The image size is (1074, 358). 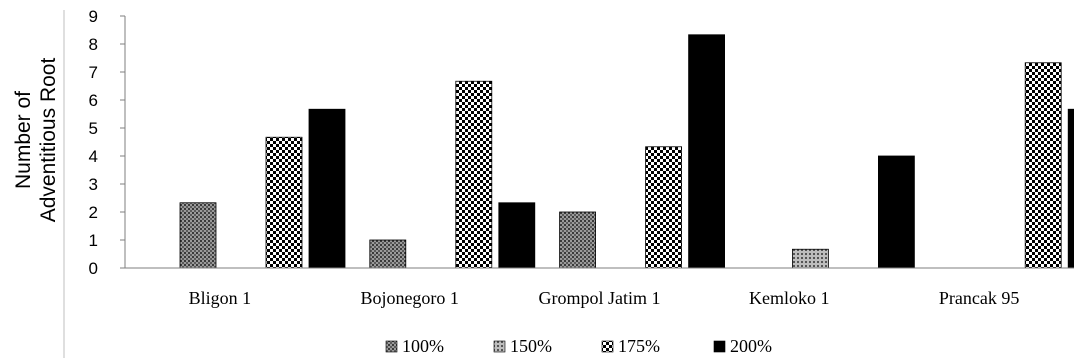 I want to click on y-axis-label: Number of Adventitious Root, so click(x=36, y=140).